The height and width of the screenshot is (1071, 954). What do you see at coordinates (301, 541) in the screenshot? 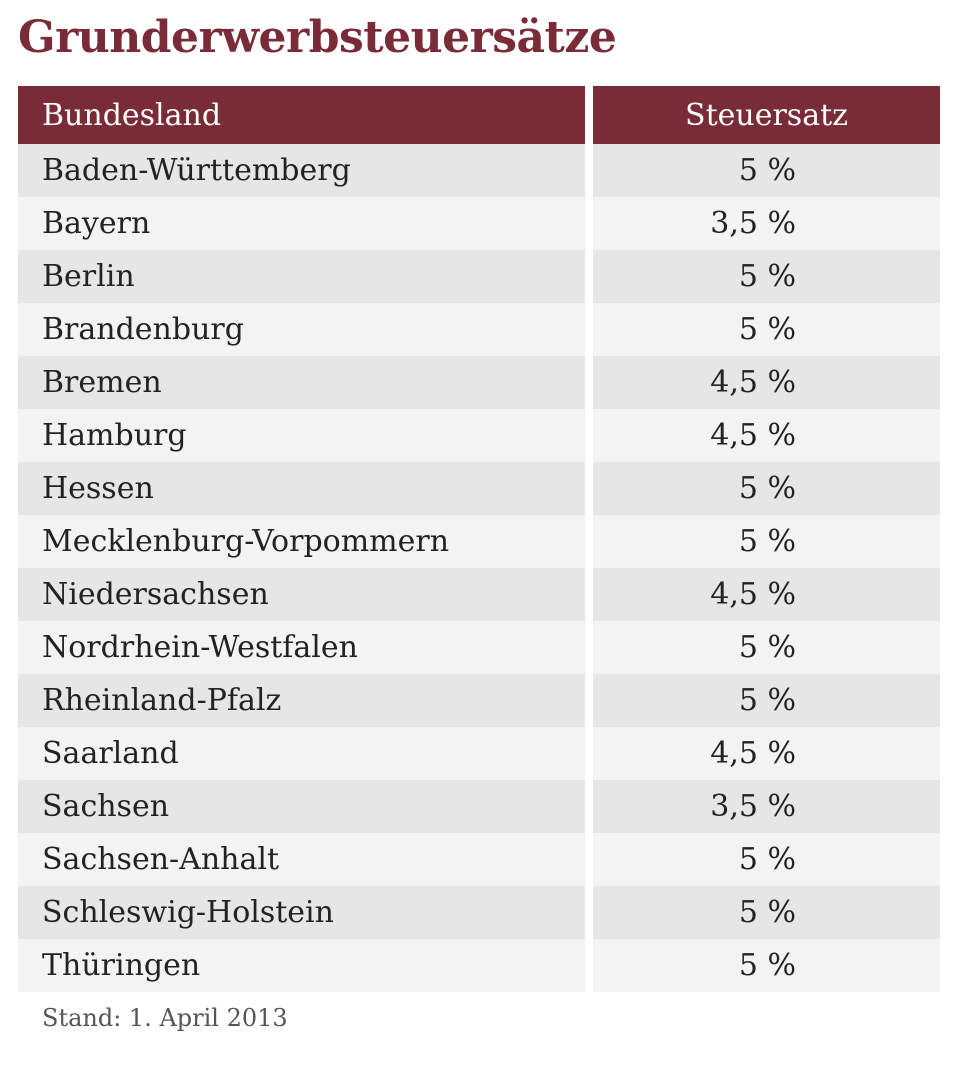
I see `cell-bundesland: Mecklenburg-Vorpommern` at bounding box center [301, 541].